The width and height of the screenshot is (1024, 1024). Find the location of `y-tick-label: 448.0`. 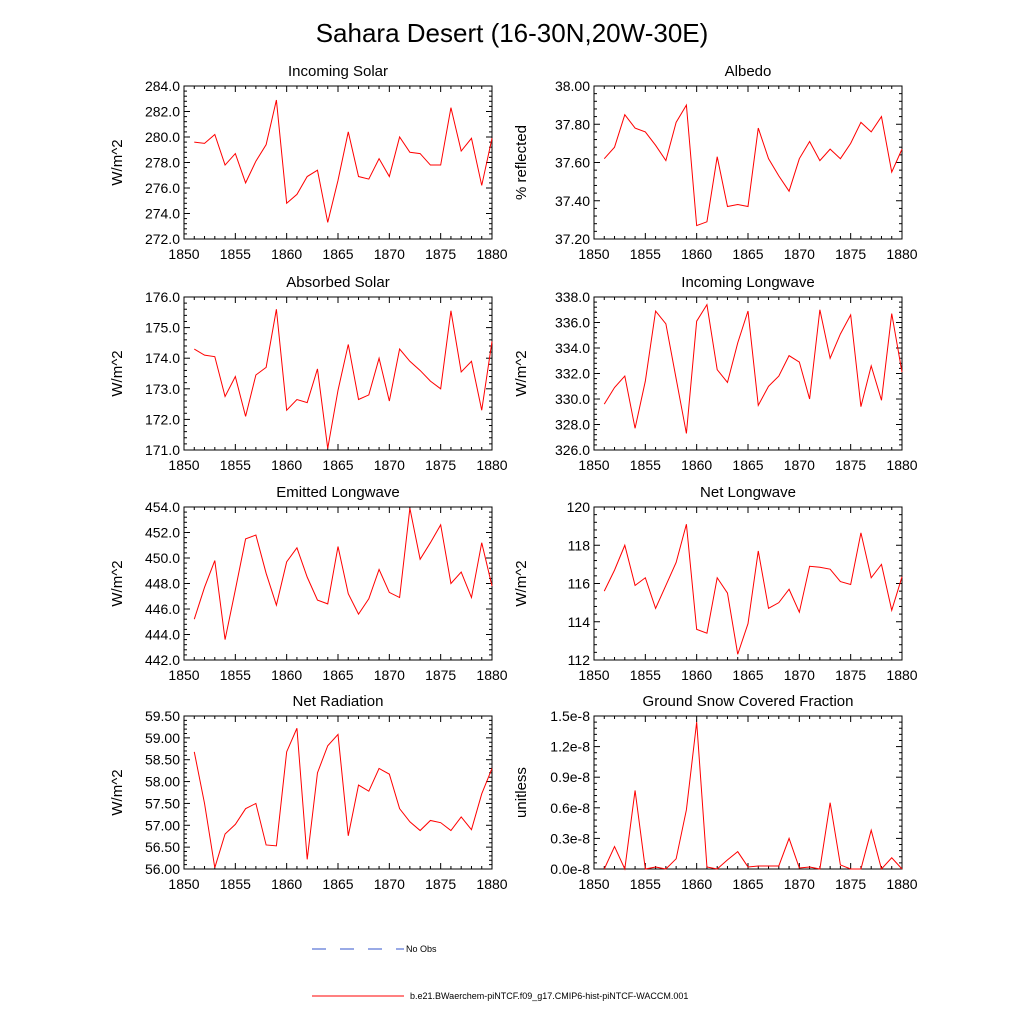

y-tick-label: 448.0 is located at coordinates (162, 584).